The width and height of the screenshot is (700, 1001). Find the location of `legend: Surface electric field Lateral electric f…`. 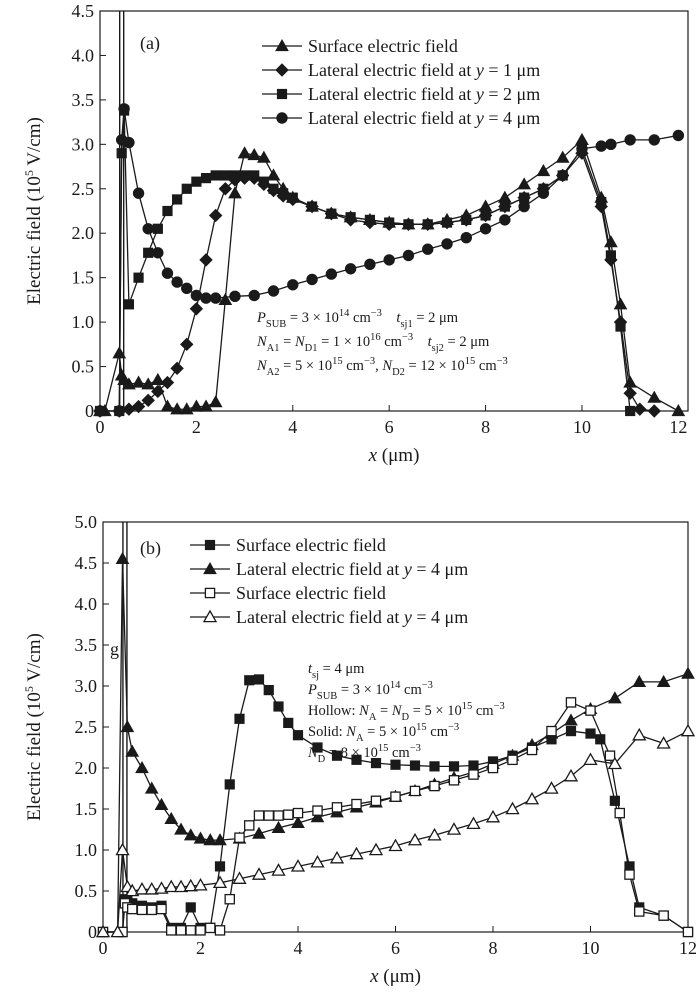

legend: Surface electric field Lateral electric f… is located at coordinates (329, 581).